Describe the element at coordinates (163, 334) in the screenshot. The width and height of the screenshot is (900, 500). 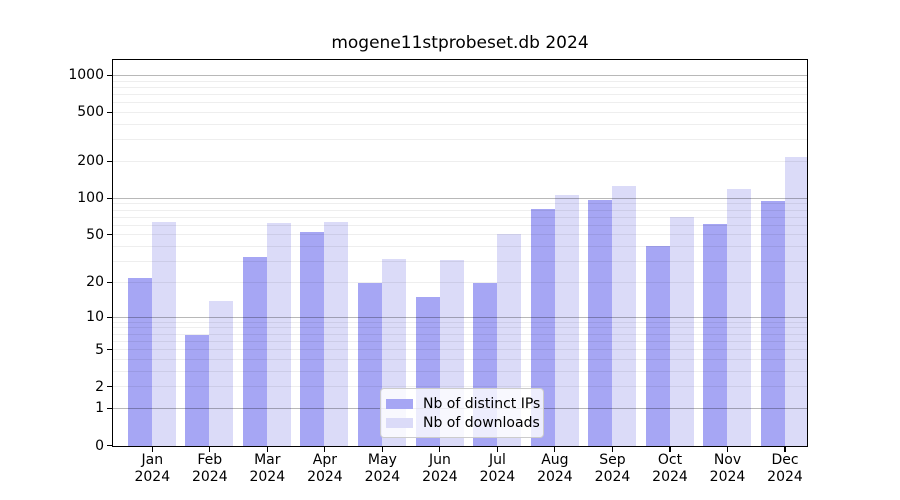
I see `bar-downloads-jan-2024` at that location.